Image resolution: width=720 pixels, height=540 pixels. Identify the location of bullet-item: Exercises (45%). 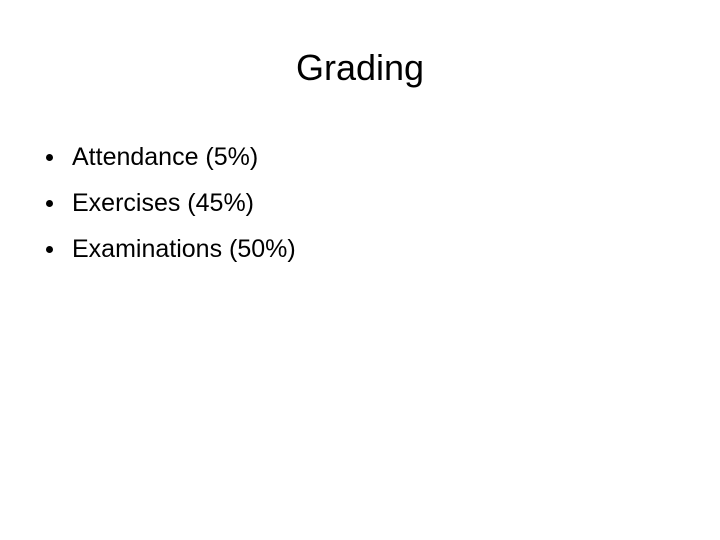
(170, 203).